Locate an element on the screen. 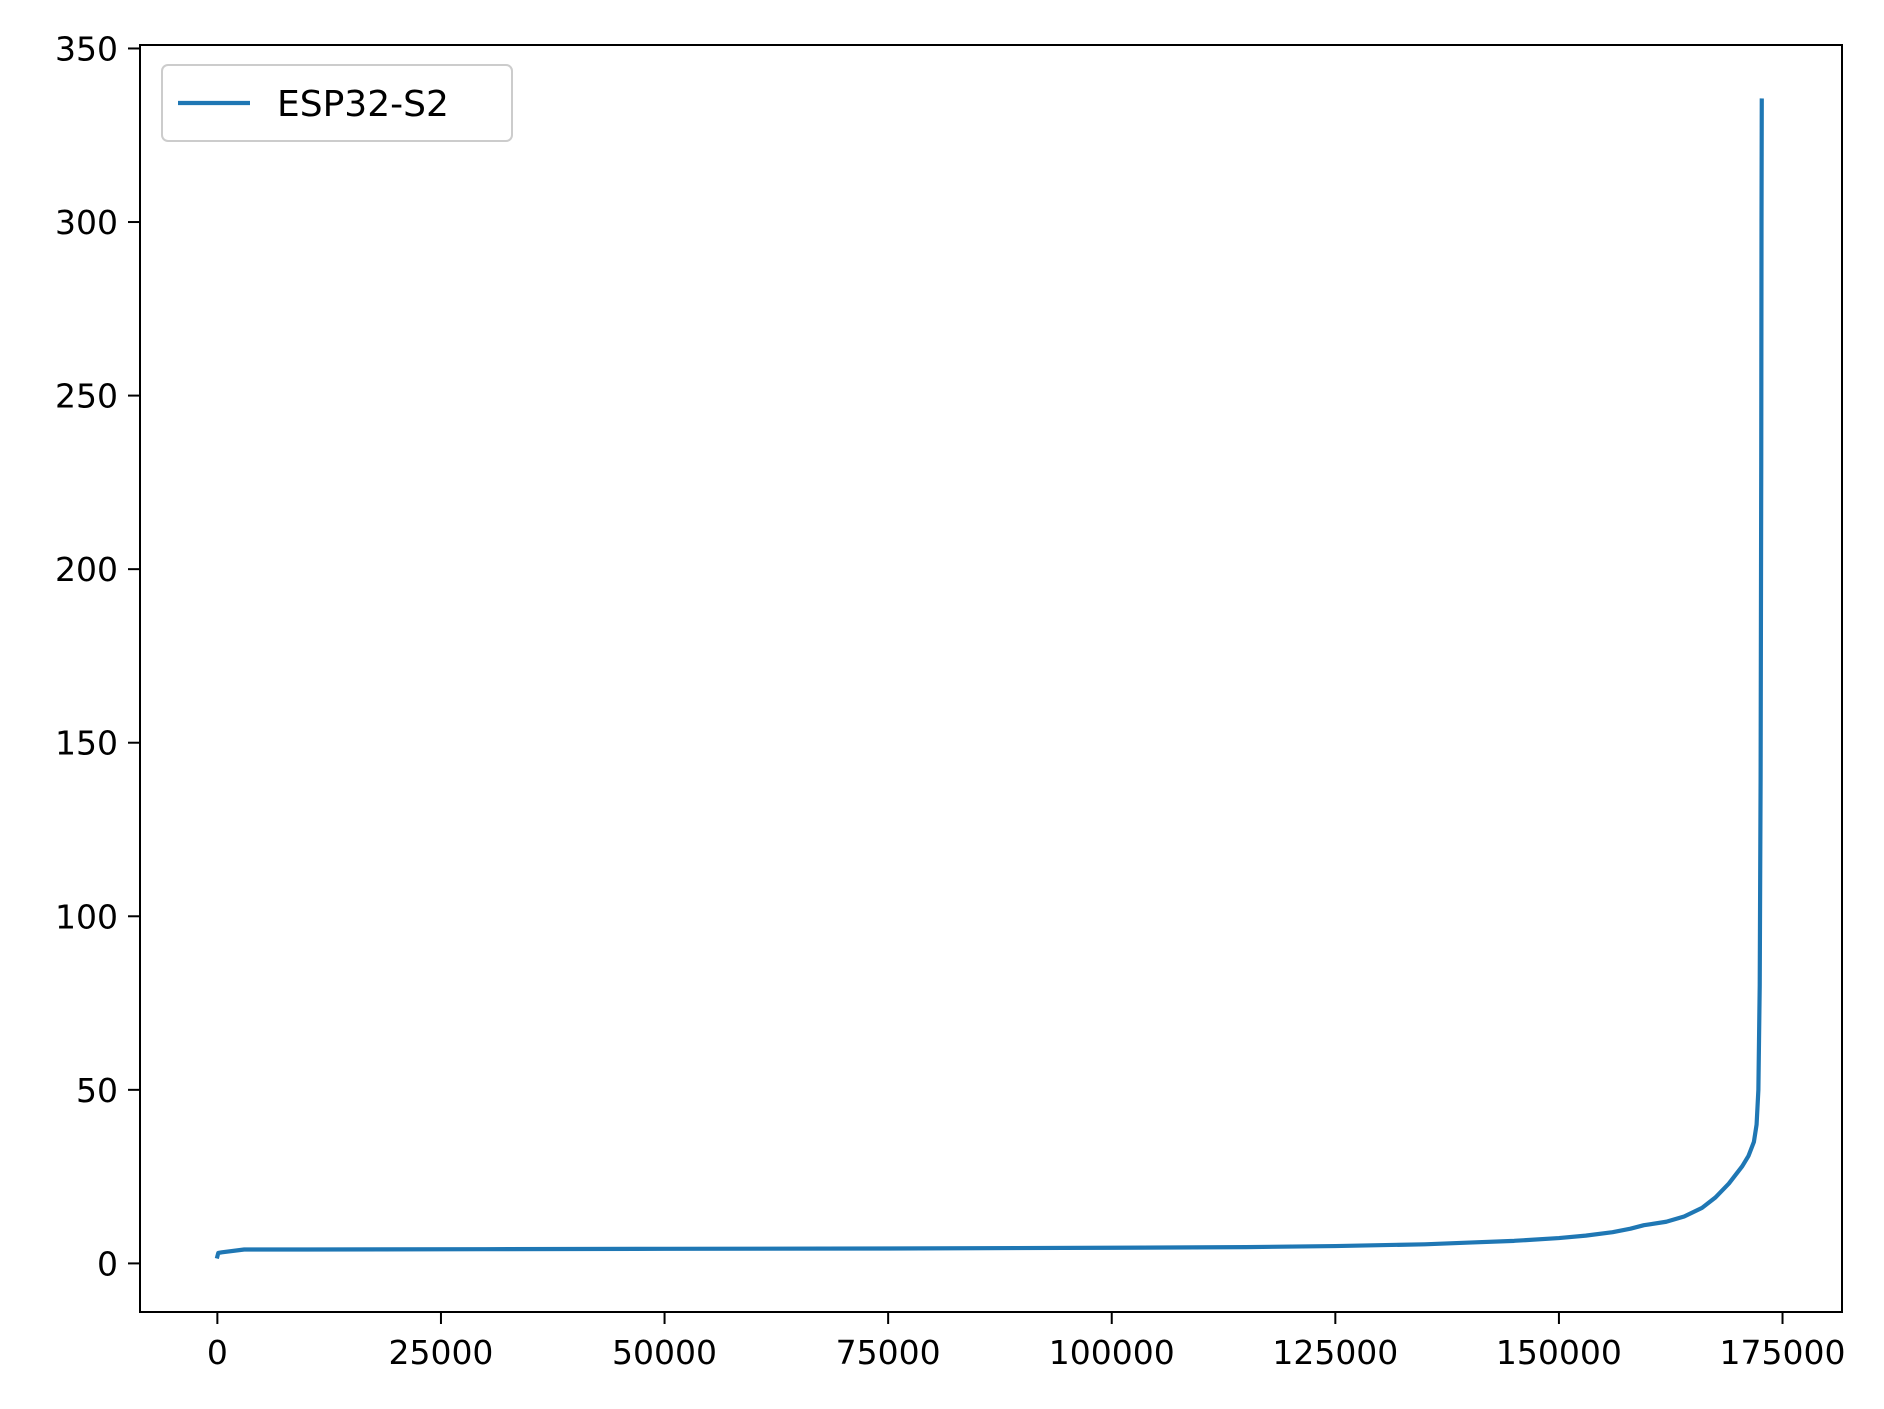  x-tick-label: 175000 is located at coordinates (1783, 1352).